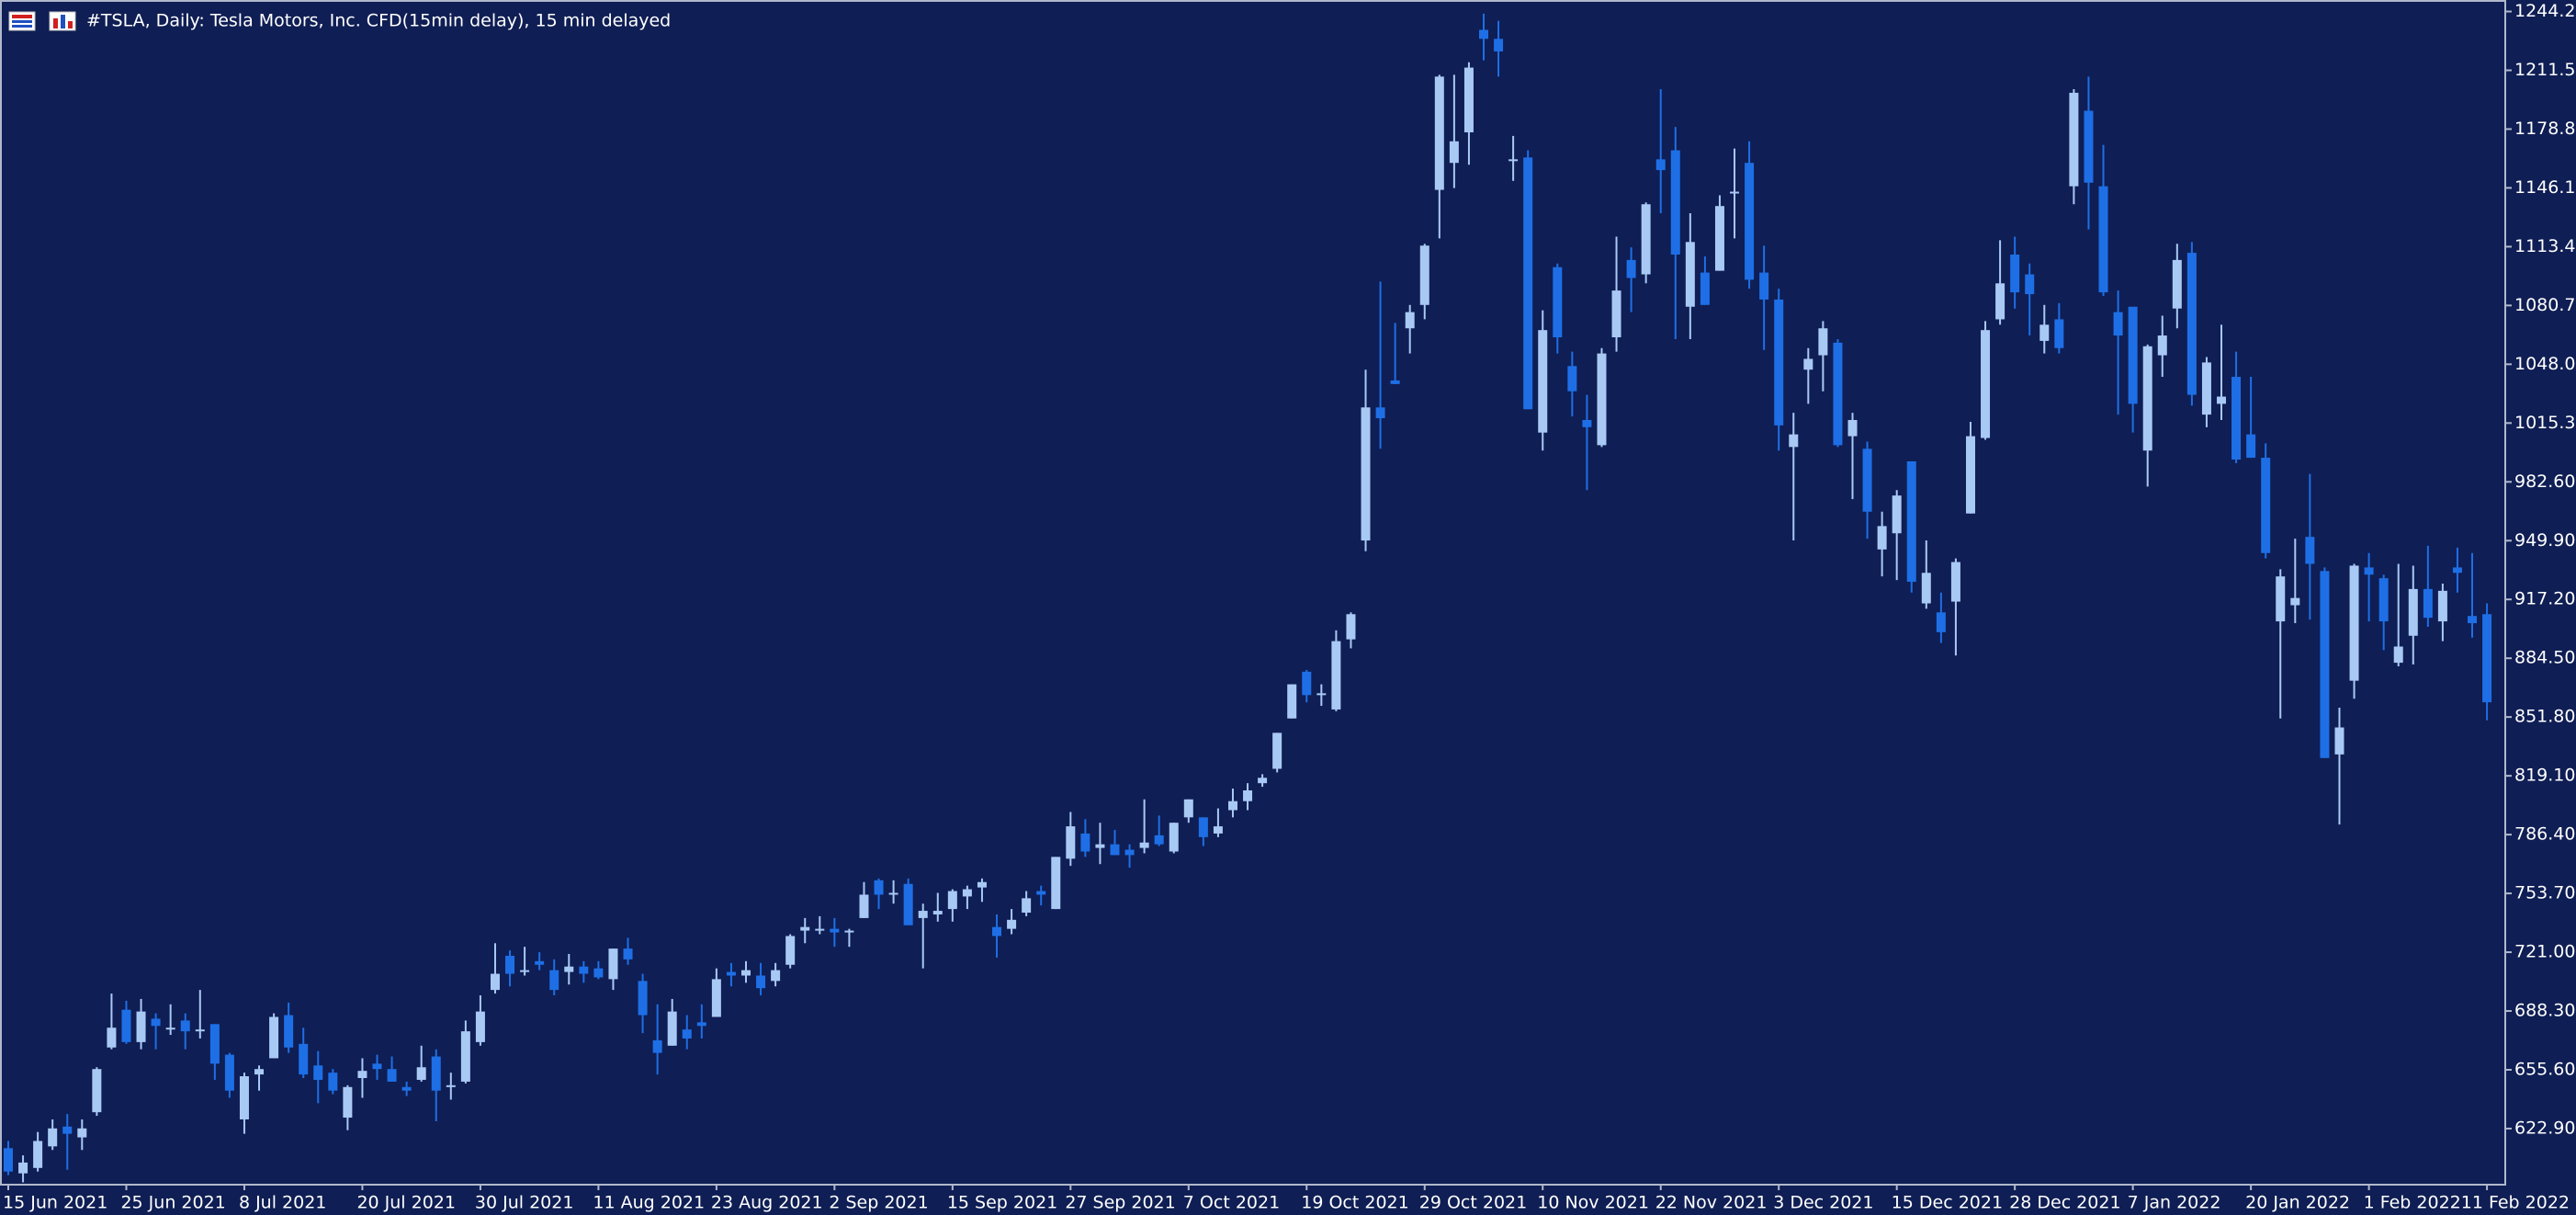 This screenshot has height=1215, width=2576. Describe the element at coordinates (1354, 1203) in the screenshot. I see `x-tick-label: 19 Oct 2021` at that location.